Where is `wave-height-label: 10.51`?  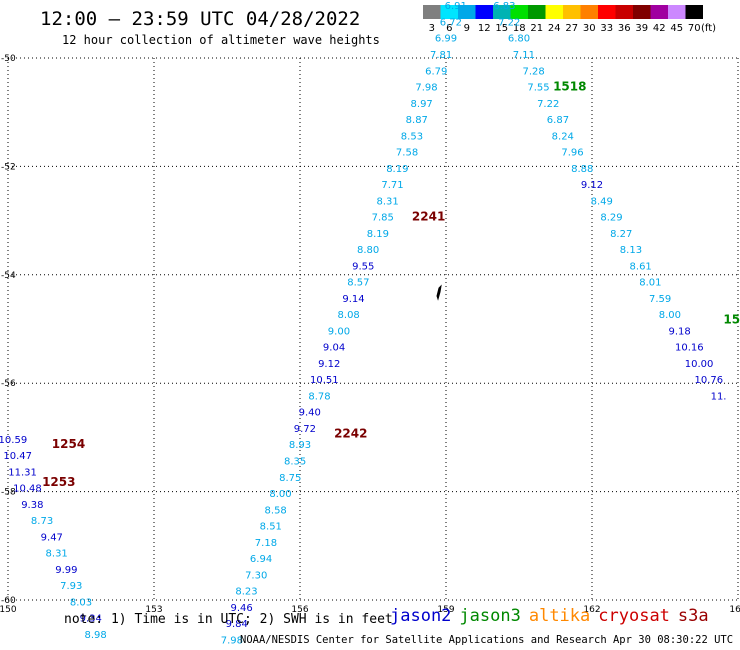
wave-height-label: 10.51 is located at coordinates (324, 380).